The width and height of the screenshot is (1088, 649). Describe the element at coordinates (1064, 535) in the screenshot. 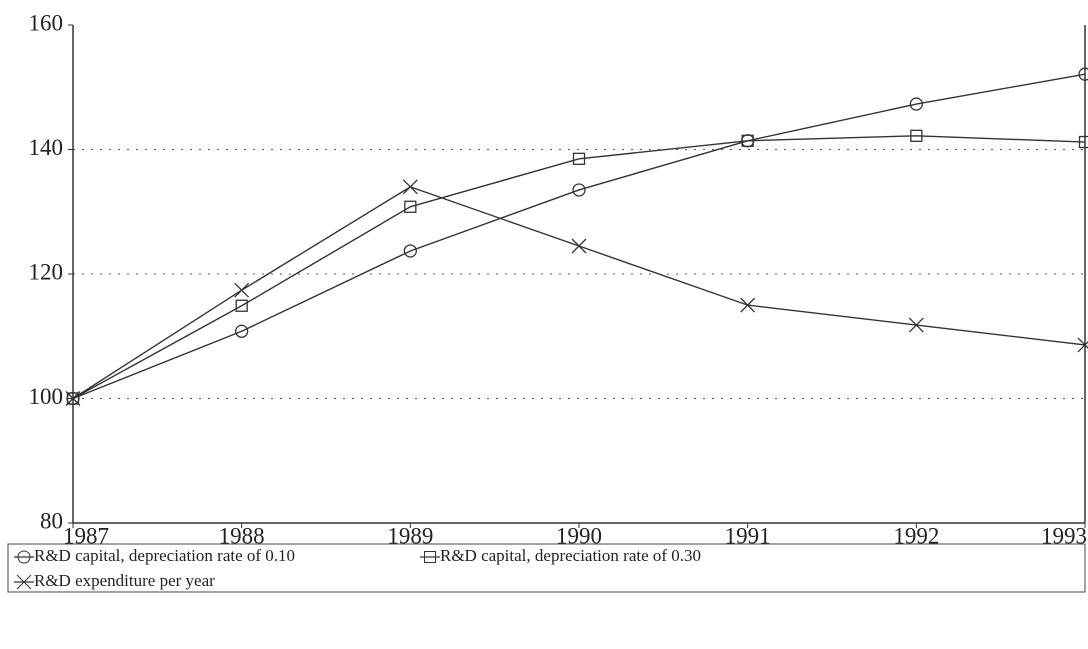

I see `x-tick-label: 1993` at that location.